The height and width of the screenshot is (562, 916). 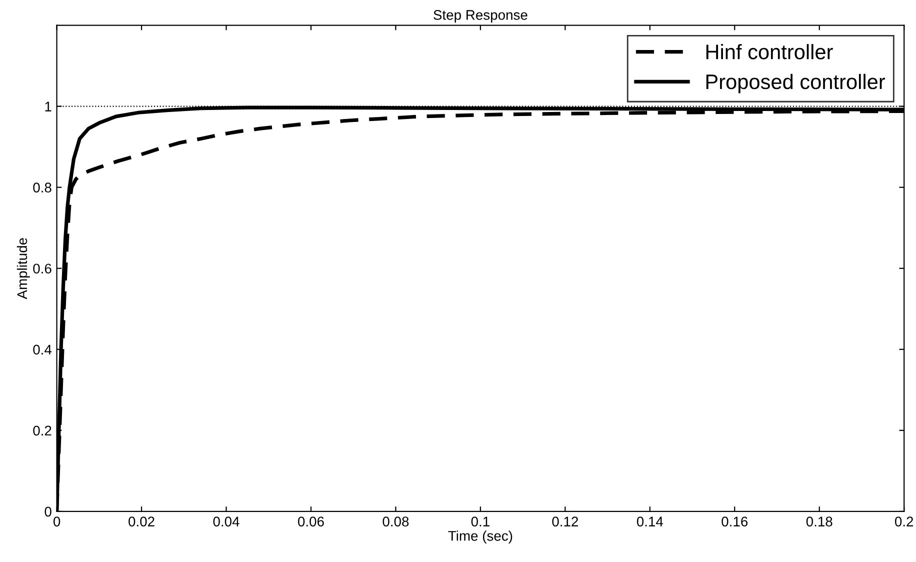 What do you see at coordinates (819, 521) in the screenshot?
I see `x-tick-label: 0.18` at bounding box center [819, 521].